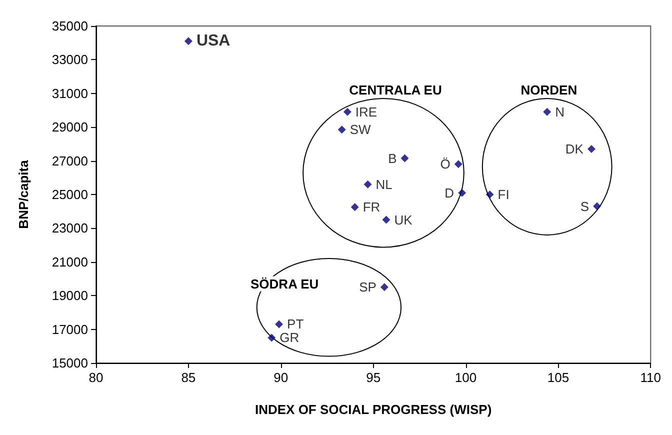 This screenshot has height=435, width=672. I want to click on series-label: FR, so click(371, 207).